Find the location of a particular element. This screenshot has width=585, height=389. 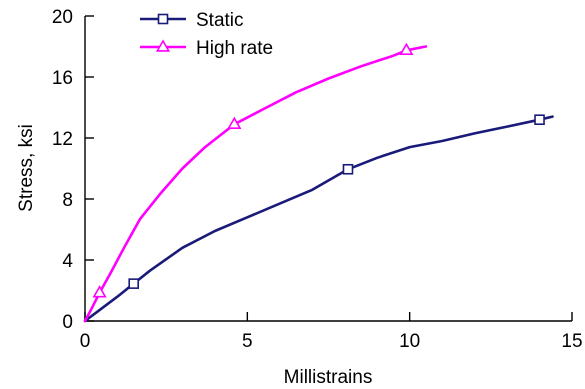

legend: Static High rate is located at coordinates (206, 34).